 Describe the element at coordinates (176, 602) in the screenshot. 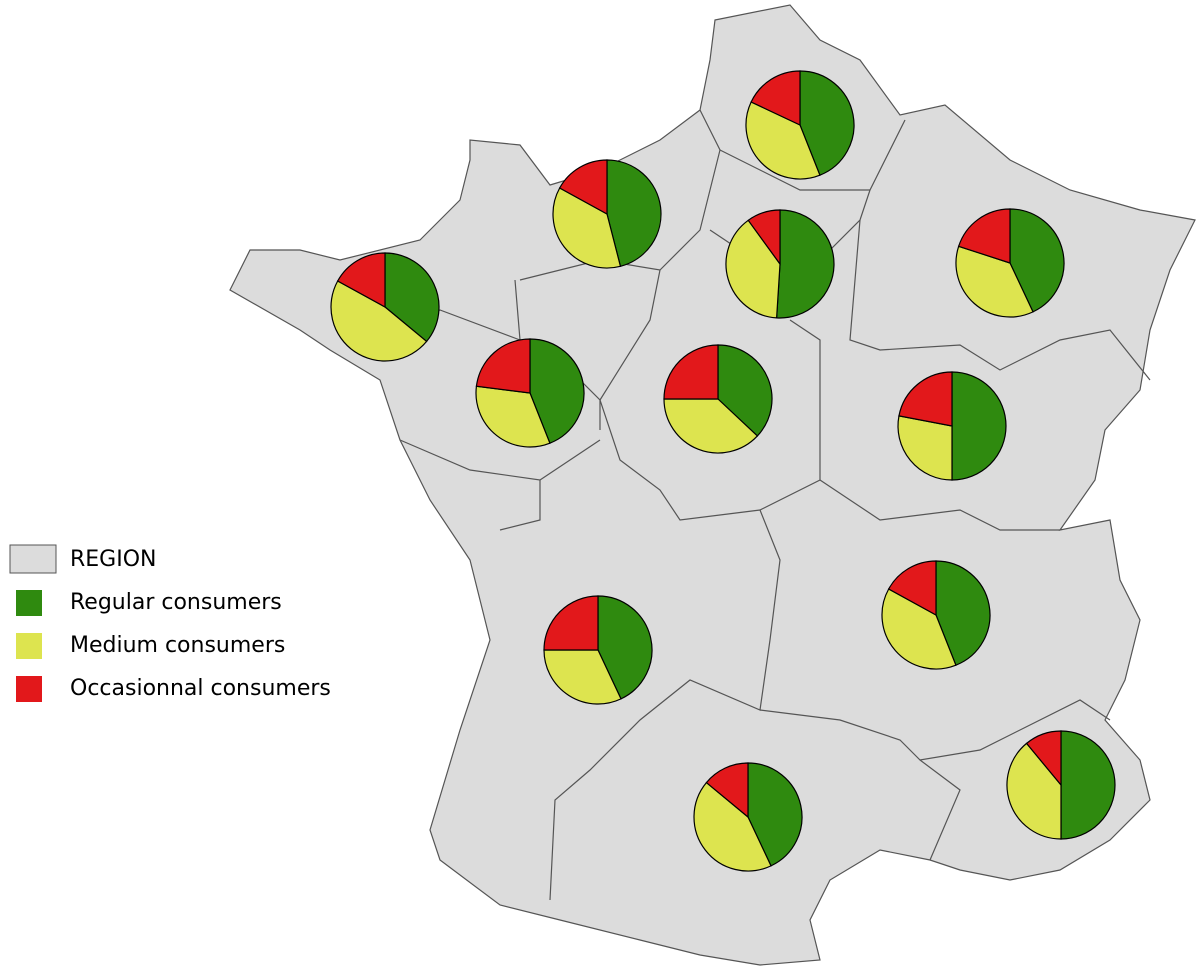

I see `legend-label: Regular consumers` at that location.